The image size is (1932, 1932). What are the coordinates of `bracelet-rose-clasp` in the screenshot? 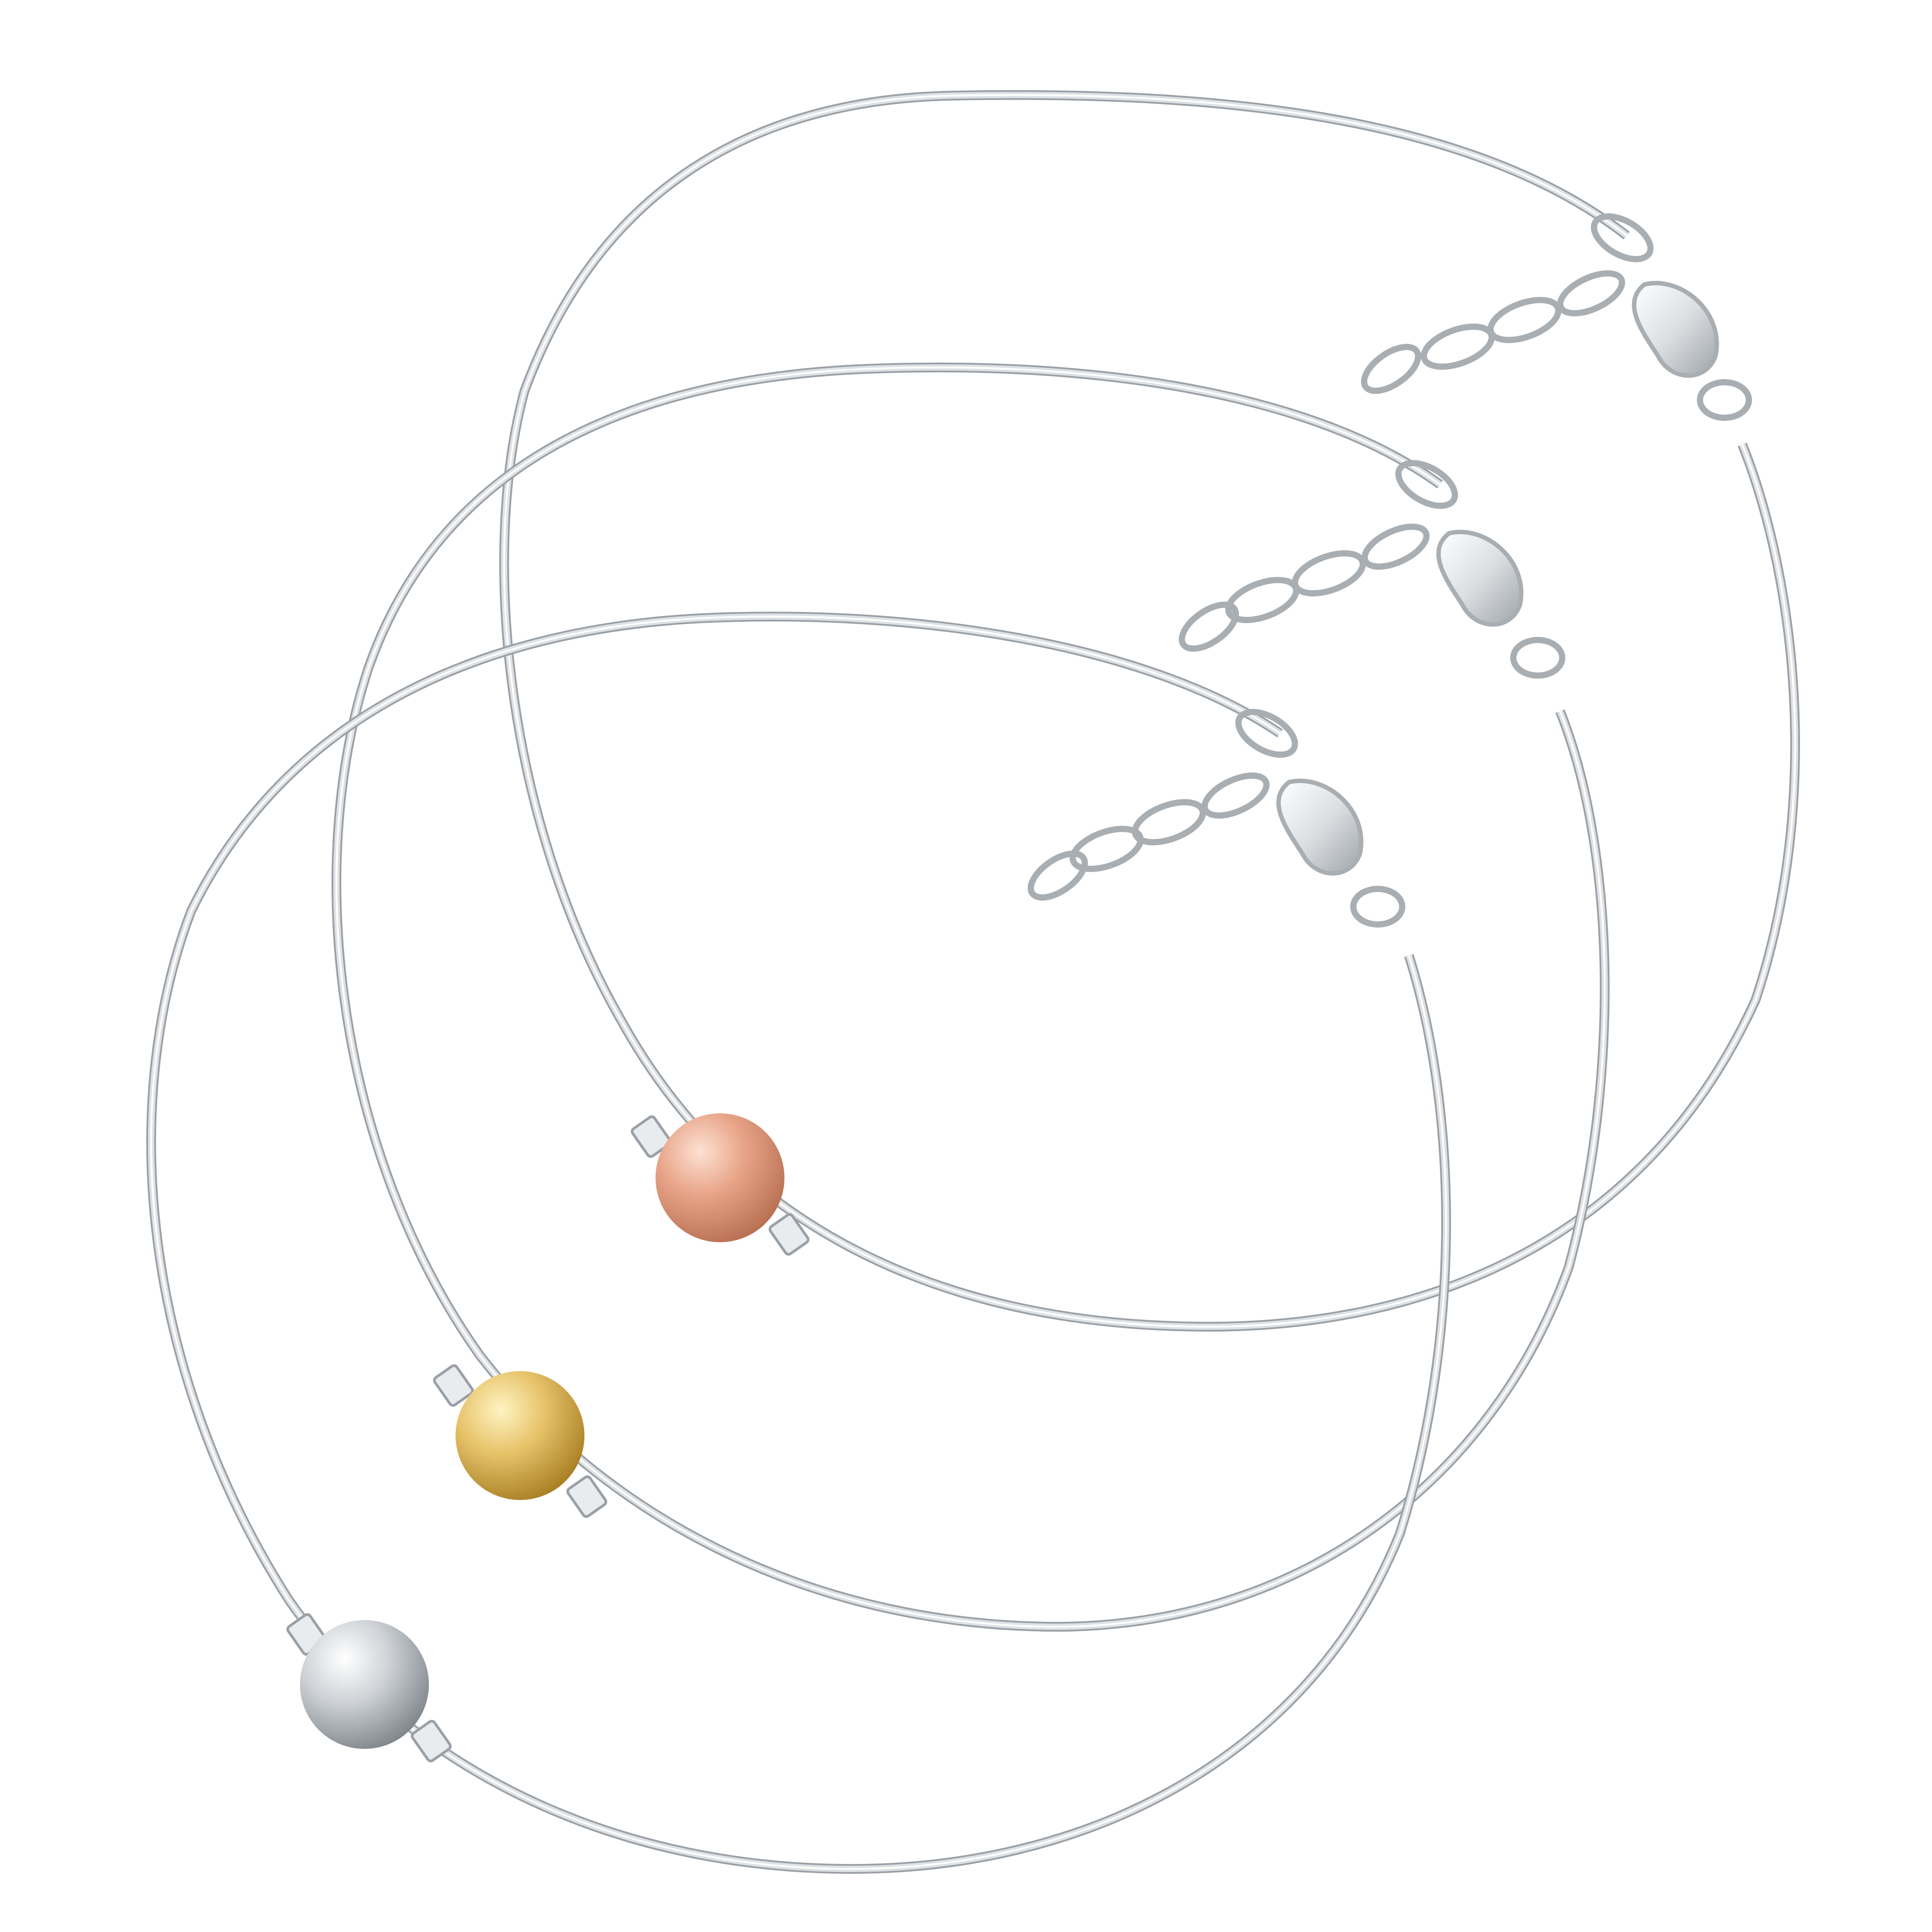 It's located at (1692, 350).